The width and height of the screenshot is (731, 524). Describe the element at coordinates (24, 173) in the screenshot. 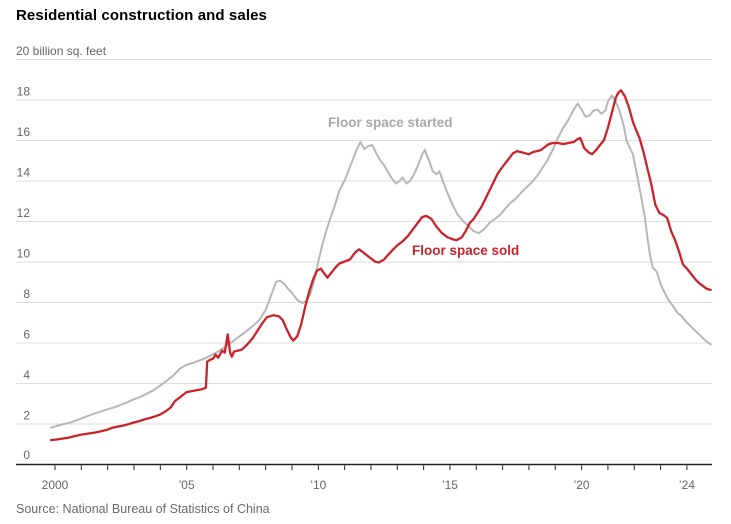

I see `y-tick-label-14: 14` at that location.